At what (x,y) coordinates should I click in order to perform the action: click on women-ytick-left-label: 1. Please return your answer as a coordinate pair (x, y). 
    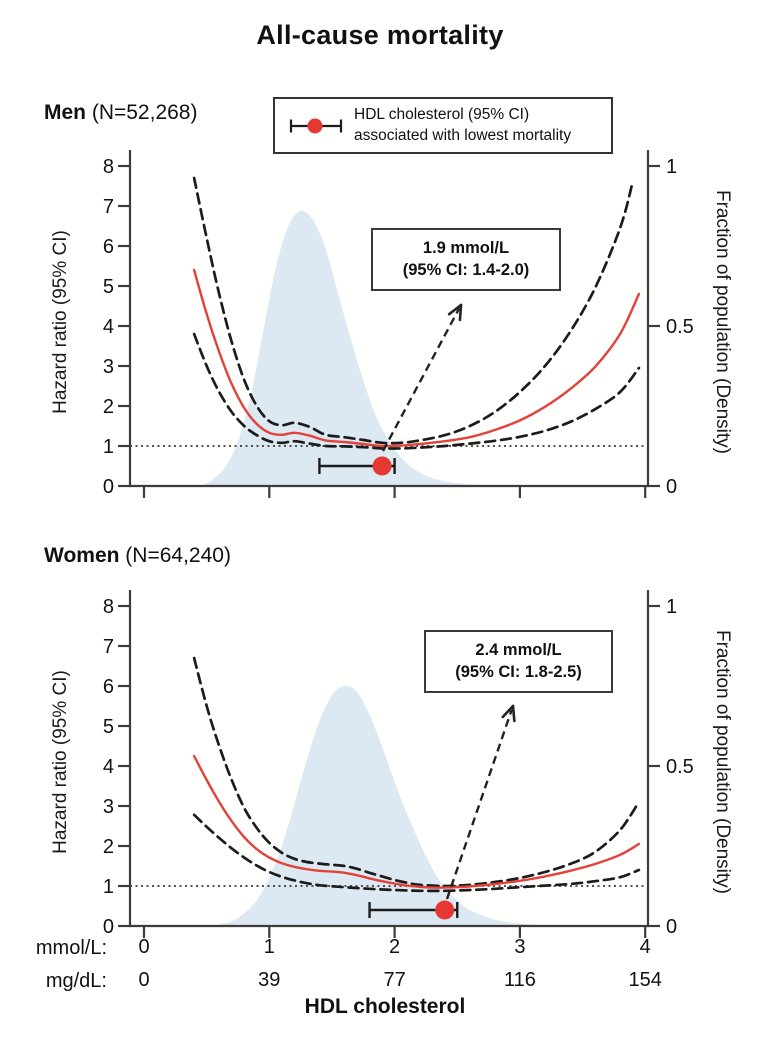
    Looking at the image, I should click on (108, 887).